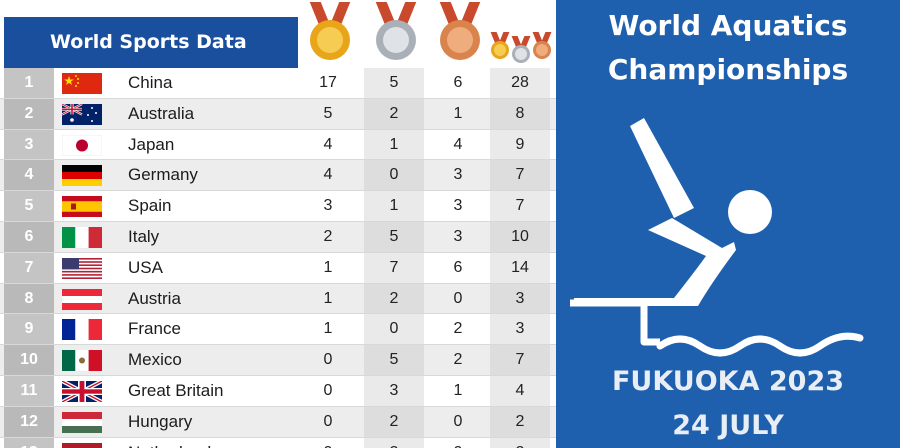  I want to click on germany-flag-icon, so click(82, 176).